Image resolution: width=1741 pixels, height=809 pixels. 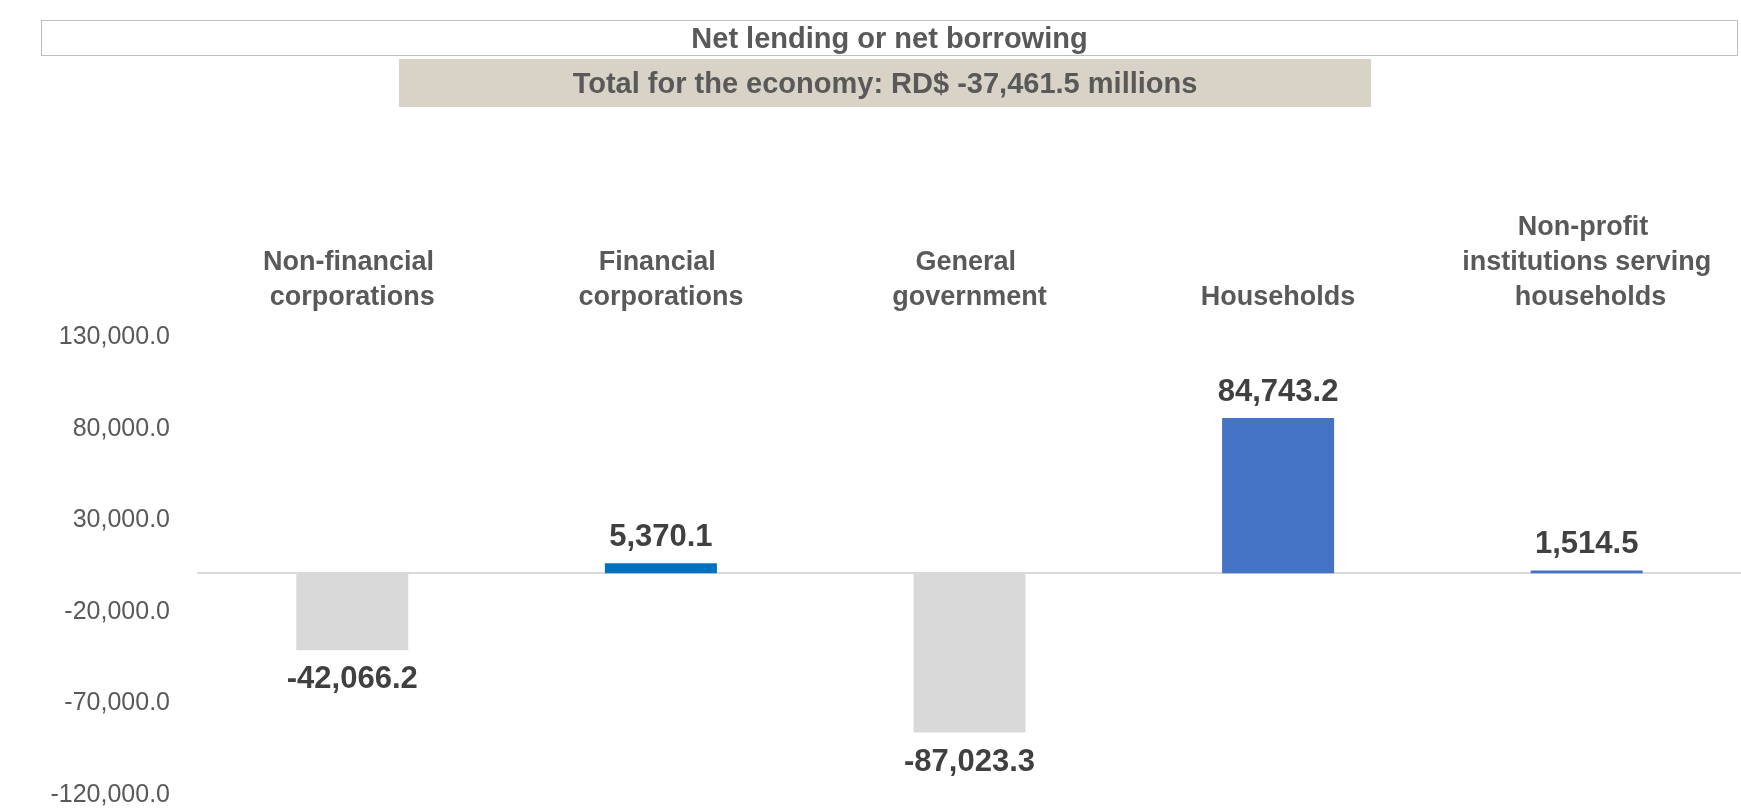 What do you see at coordinates (121, 518) in the screenshot?
I see `y-tick-label: 30,000.0` at bounding box center [121, 518].